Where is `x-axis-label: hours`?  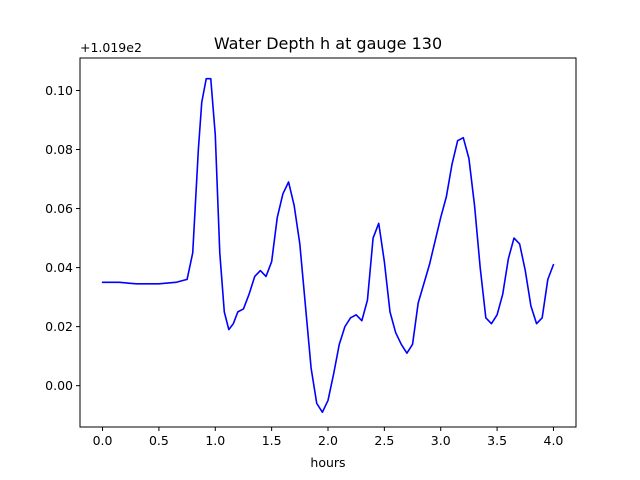 x-axis-label: hours is located at coordinates (327, 462).